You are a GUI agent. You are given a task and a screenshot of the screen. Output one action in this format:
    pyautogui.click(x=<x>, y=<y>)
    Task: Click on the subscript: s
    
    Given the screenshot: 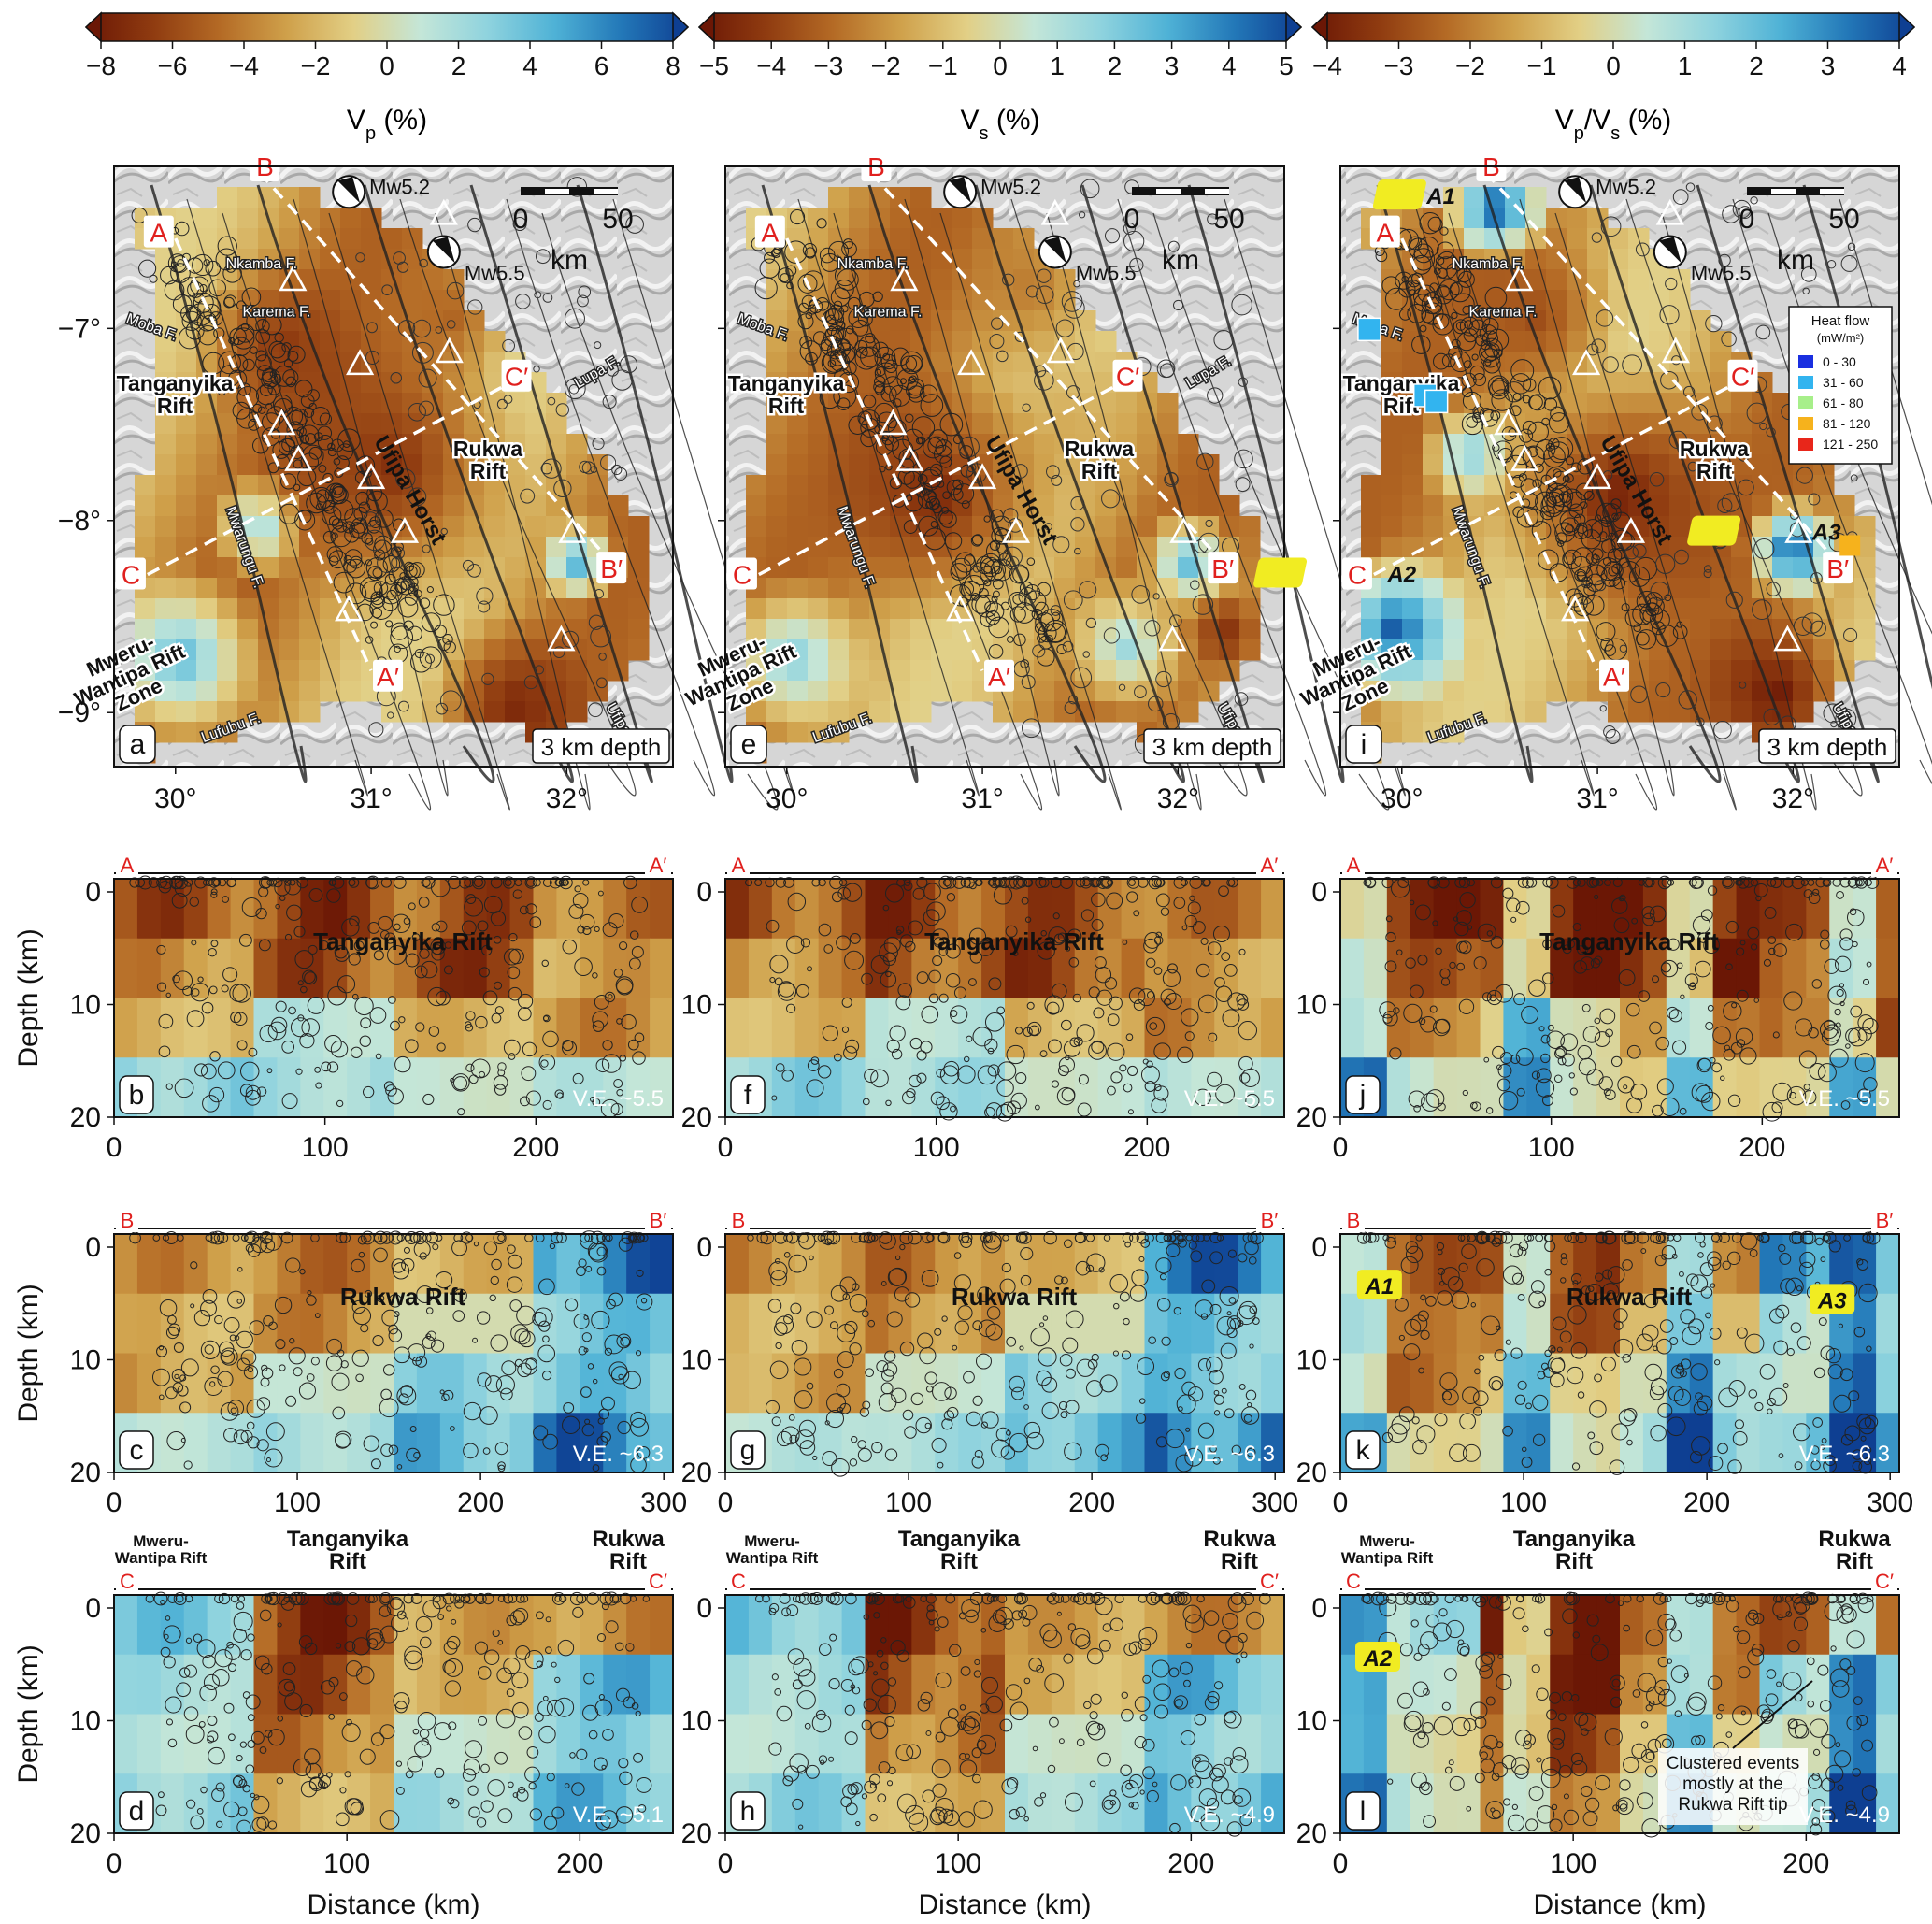 What is the action you would take?
    pyautogui.click(x=984, y=133)
    